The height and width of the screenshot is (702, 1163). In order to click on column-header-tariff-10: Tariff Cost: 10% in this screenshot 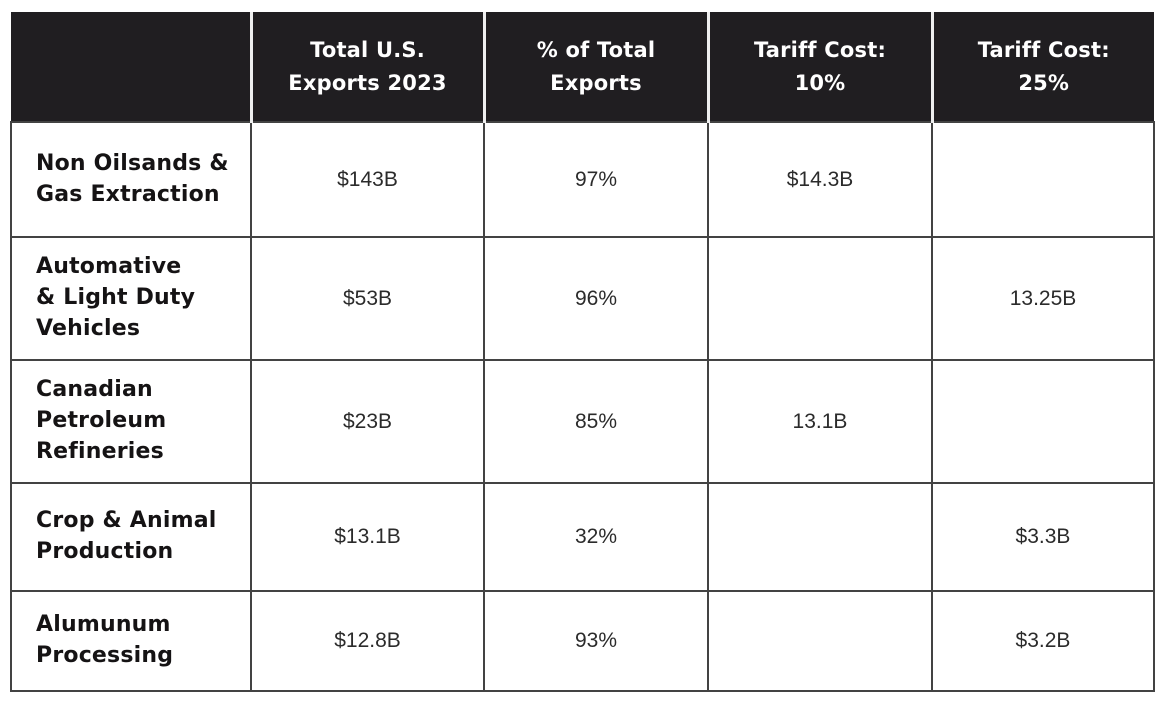, I will do `click(819, 67)`.